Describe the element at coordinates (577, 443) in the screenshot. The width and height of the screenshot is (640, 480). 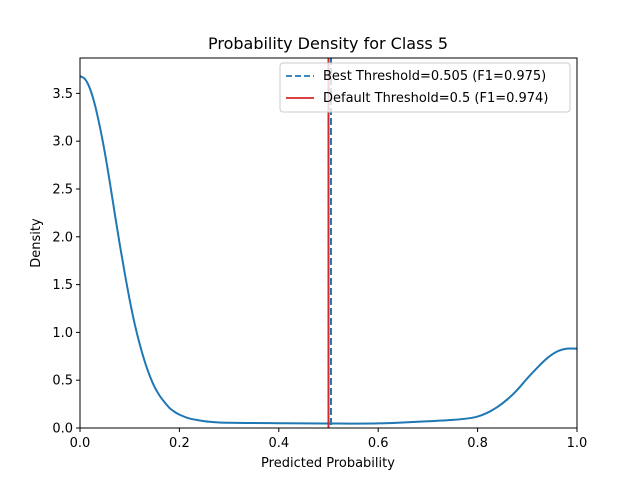
I see `x-tick-label: 1.0` at that location.